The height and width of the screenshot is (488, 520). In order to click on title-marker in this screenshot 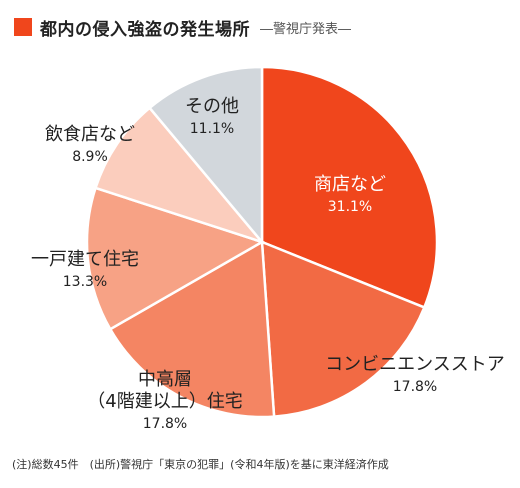, I will do `click(23, 27)`.